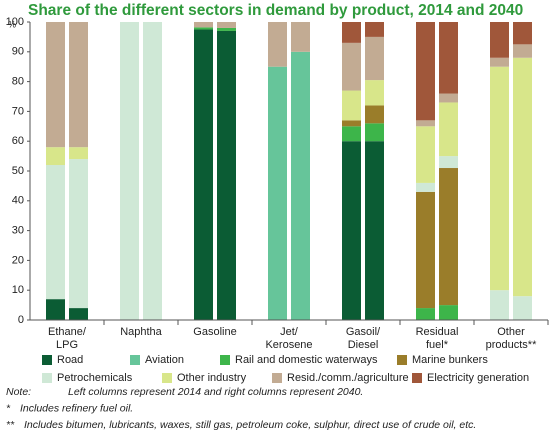  What do you see at coordinates (10, 425) in the screenshot?
I see `note-marker: **` at bounding box center [10, 425].